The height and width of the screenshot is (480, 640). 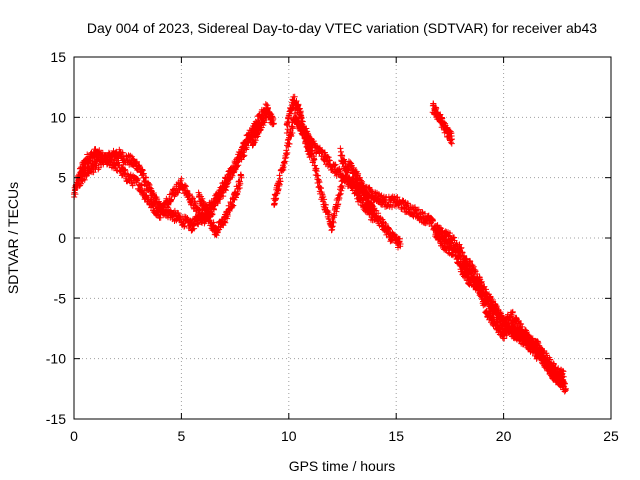 I want to click on x-tick-label: 15, so click(x=396, y=436).